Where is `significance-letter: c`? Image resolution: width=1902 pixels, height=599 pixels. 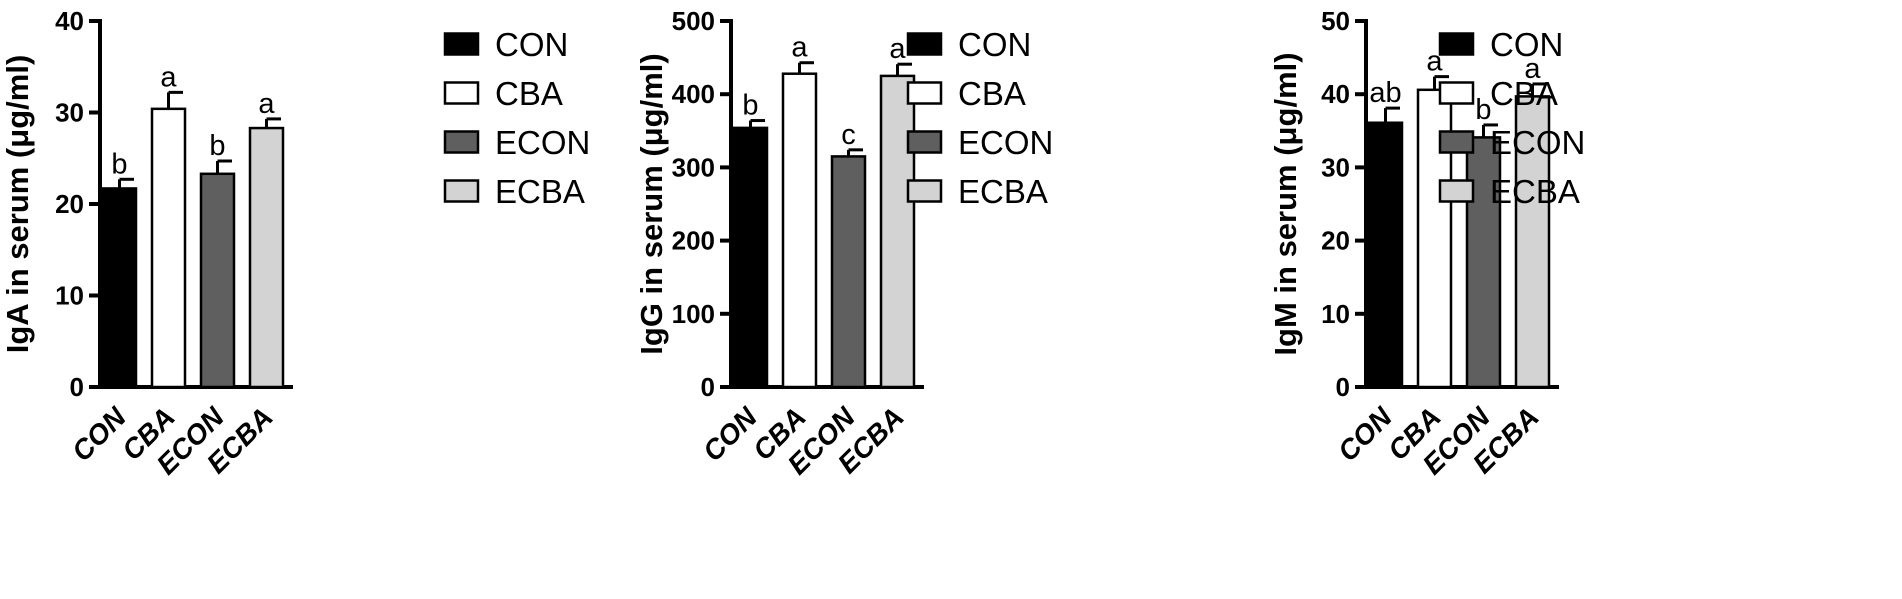 significance-letter: c is located at coordinates (848, 135).